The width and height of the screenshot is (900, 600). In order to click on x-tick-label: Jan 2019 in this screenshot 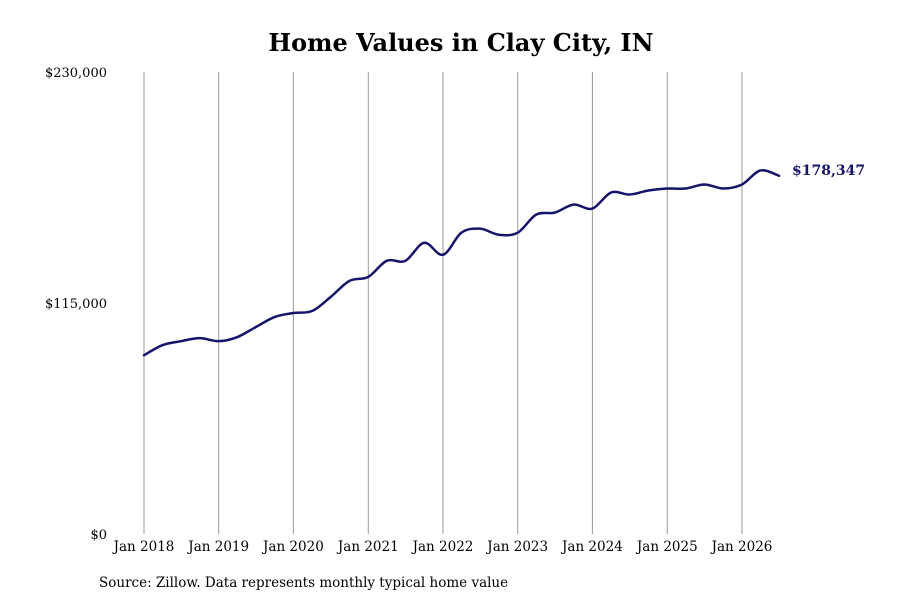, I will do `click(217, 547)`.